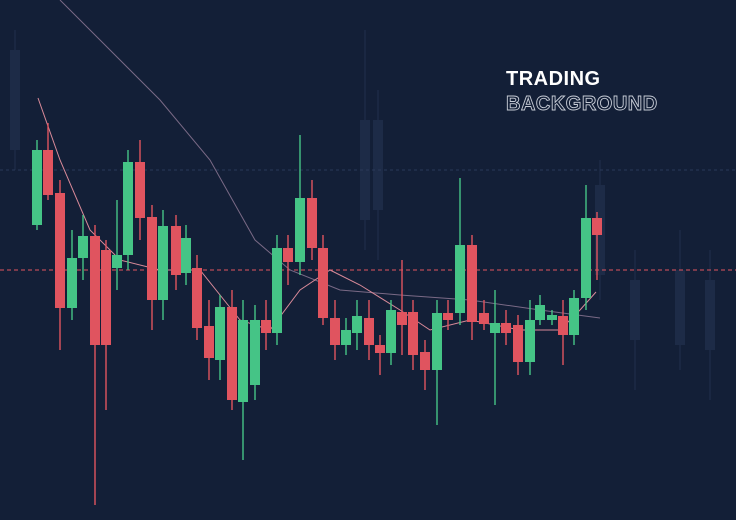 The image size is (736, 520). What do you see at coordinates (582, 104) in the screenshot?
I see `title-line-2: BACKGROUND` at bounding box center [582, 104].